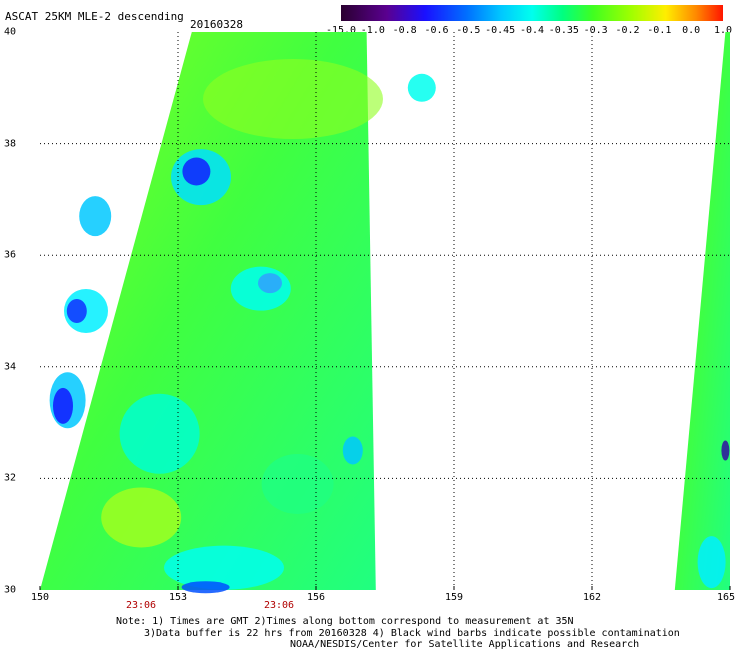 The width and height of the screenshot is (740, 650). I want to click on colorbar-label: -0.5, so click(468, 30).